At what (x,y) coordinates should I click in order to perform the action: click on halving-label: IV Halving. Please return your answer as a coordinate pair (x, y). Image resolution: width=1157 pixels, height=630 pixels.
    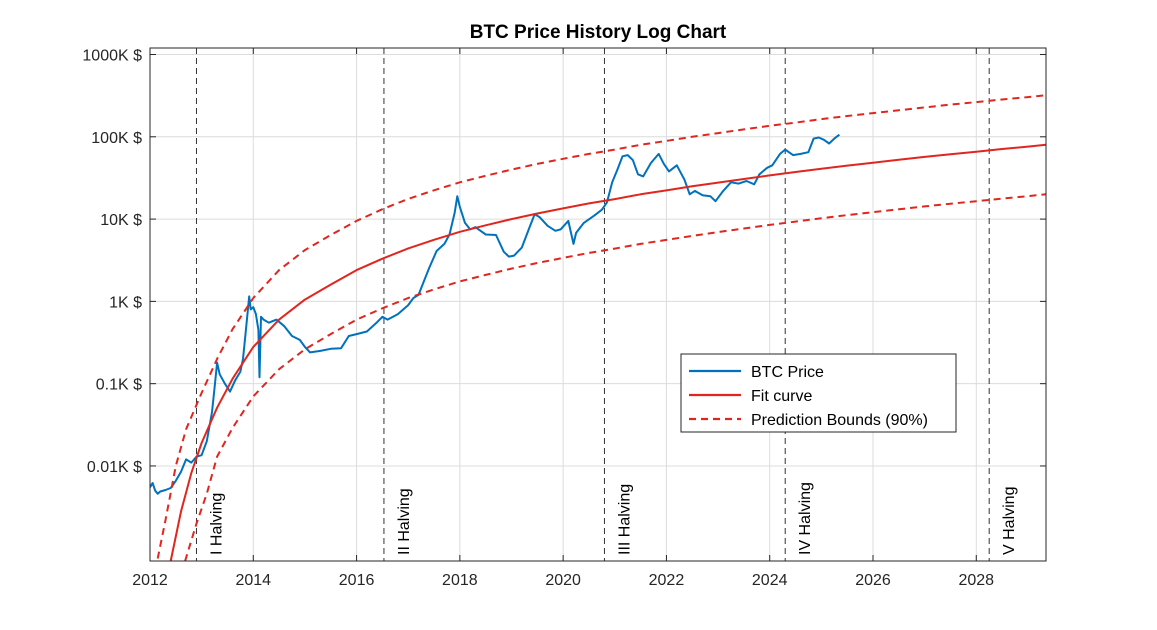
    Looking at the image, I should click on (805, 518).